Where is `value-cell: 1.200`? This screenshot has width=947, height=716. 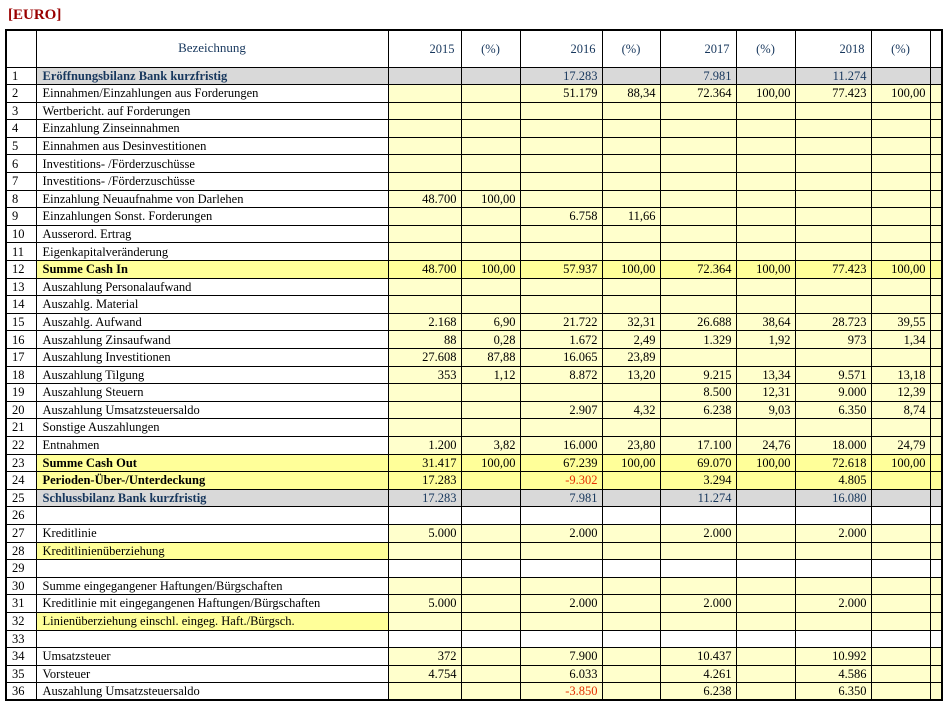
value-cell: 1.200 is located at coordinates (424, 445).